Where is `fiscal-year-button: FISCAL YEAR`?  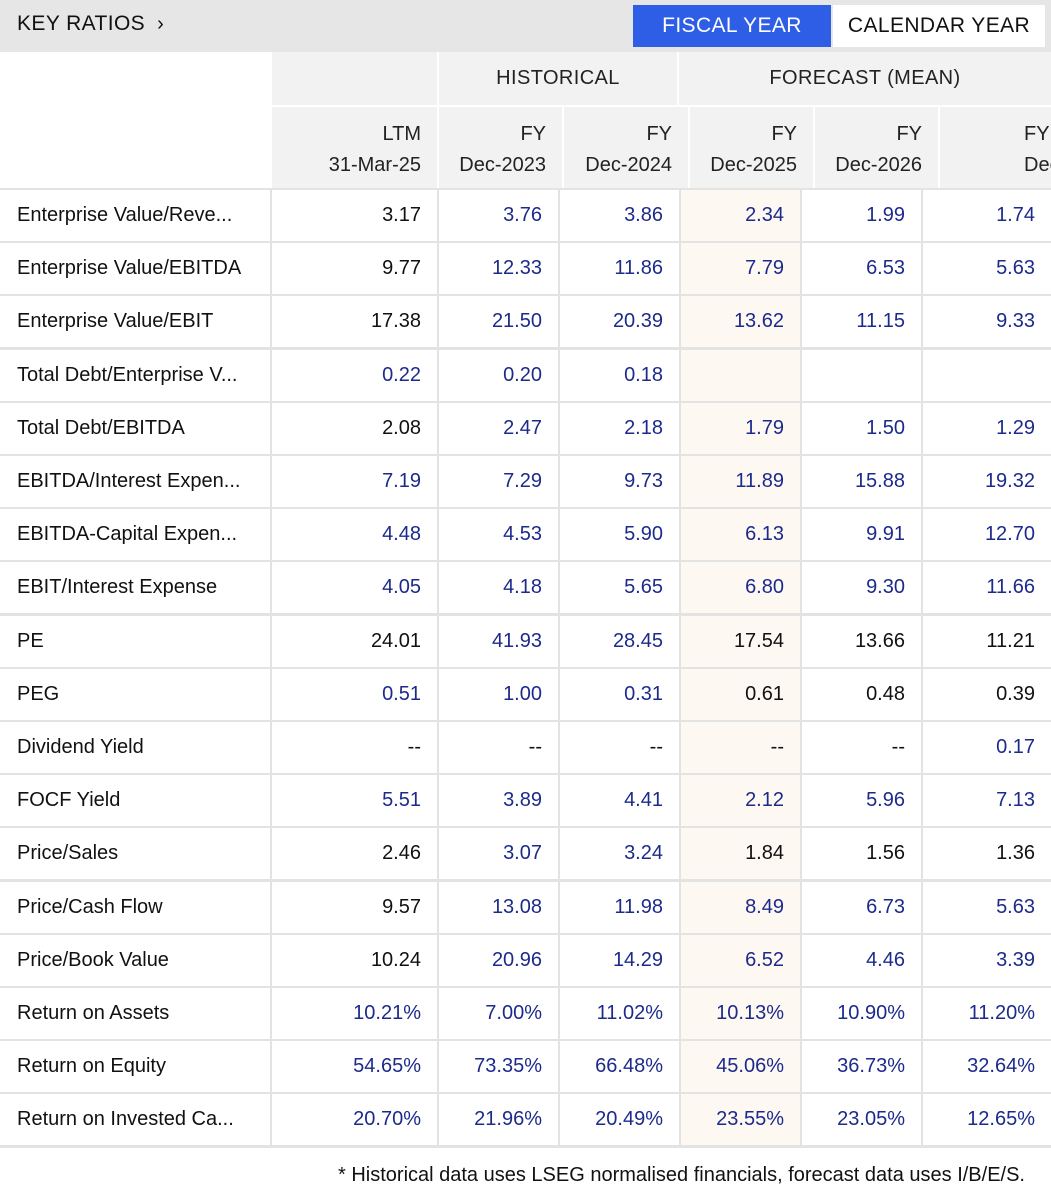 fiscal-year-button: FISCAL YEAR is located at coordinates (732, 26).